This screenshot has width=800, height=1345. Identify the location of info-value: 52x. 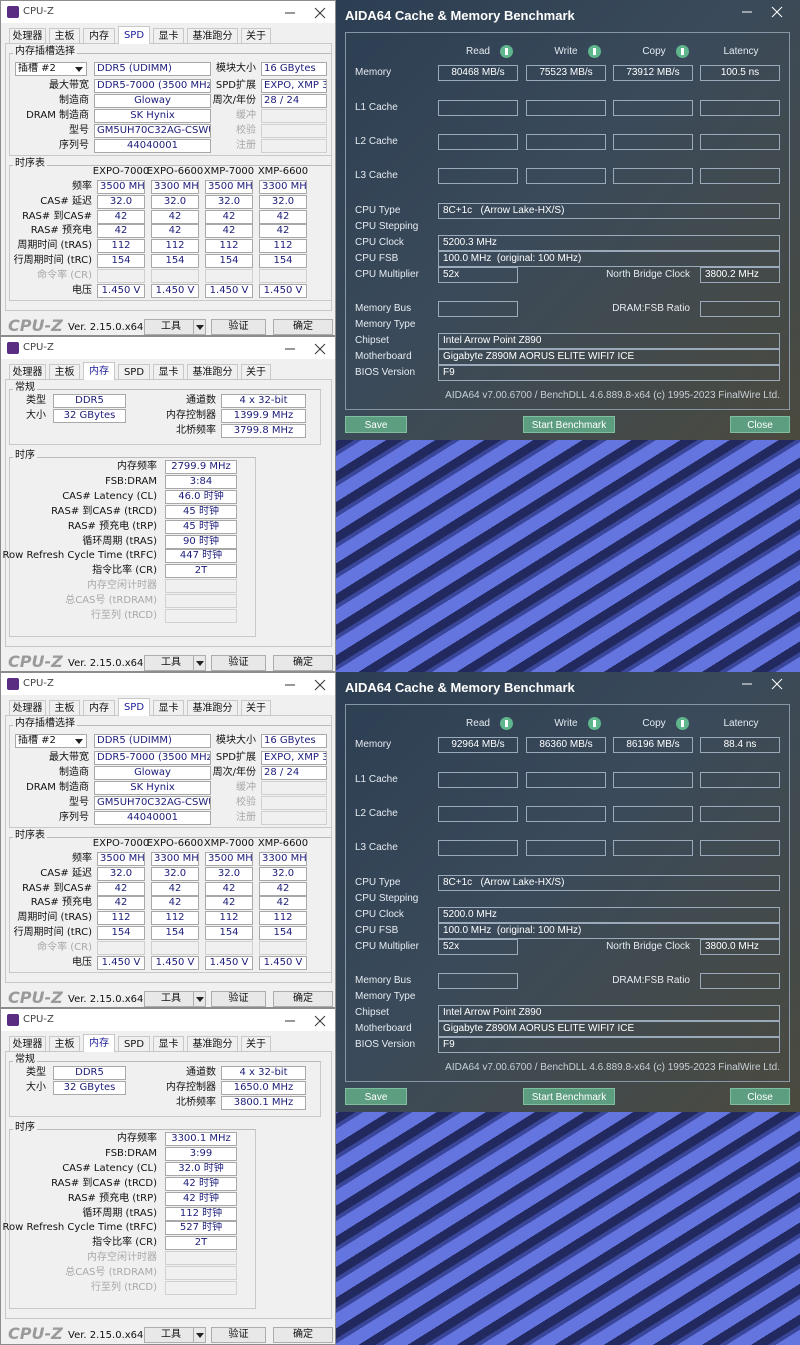
(478, 275).